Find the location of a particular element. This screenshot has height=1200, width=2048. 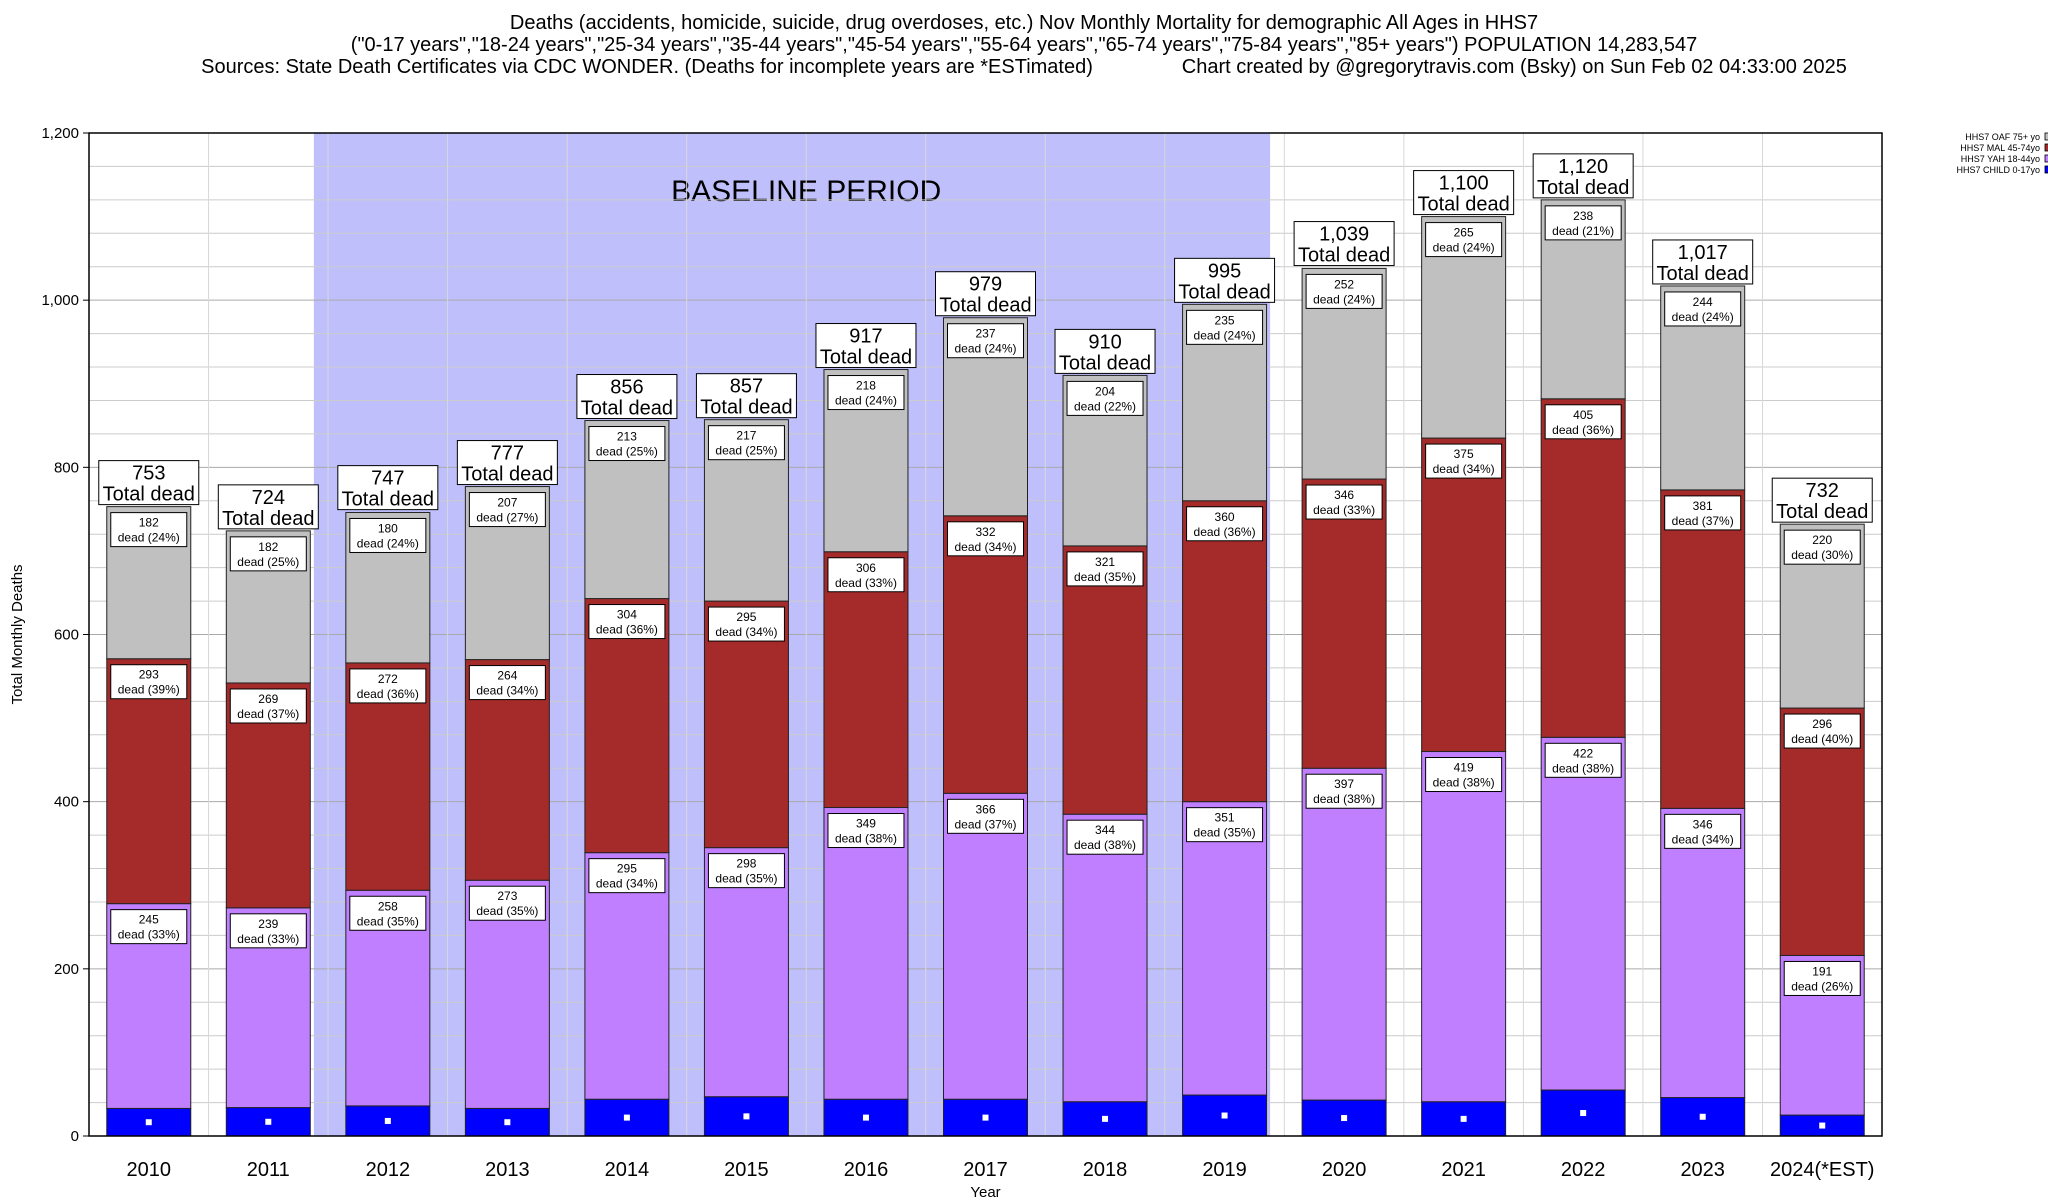

total-label-value: 995 is located at coordinates (1224, 271).